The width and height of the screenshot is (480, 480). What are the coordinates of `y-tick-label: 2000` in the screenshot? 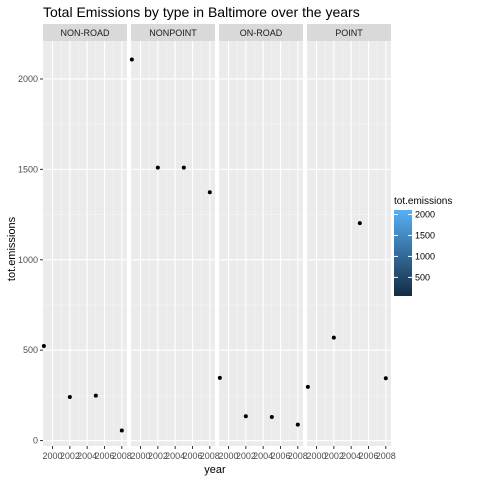 It's located at (28, 79).